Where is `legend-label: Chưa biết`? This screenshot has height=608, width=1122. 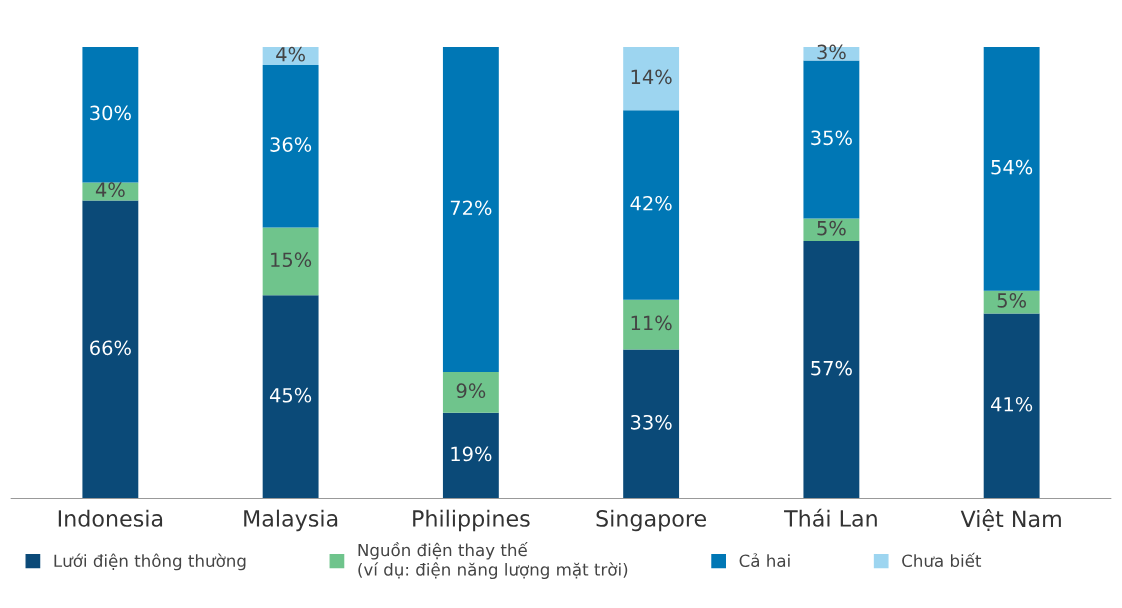 legend-label: Chưa biết is located at coordinates (942, 560).